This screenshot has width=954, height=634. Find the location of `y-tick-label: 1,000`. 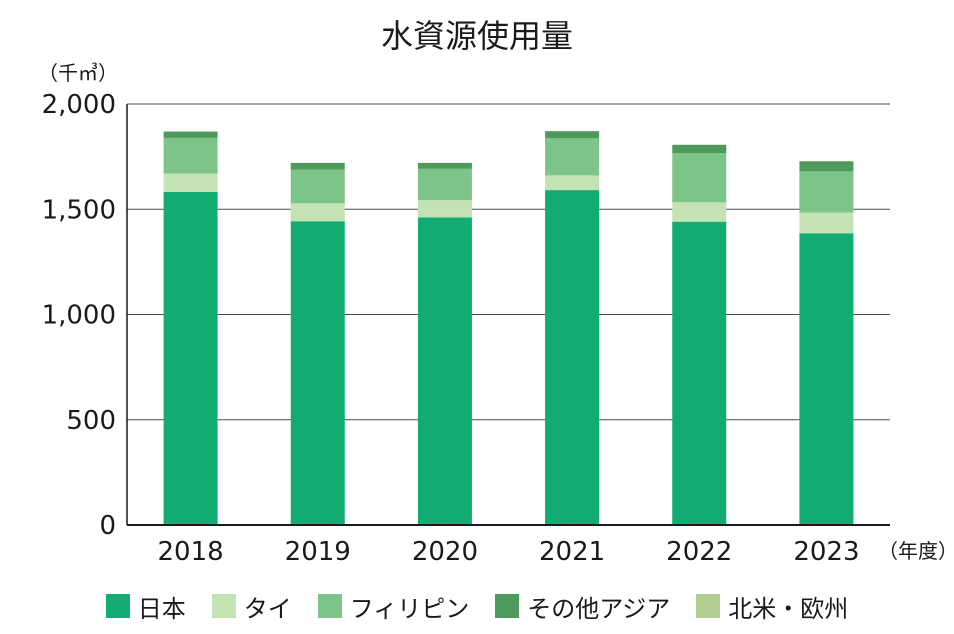

y-tick-label: 1,000 is located at coordinates (79, 316).